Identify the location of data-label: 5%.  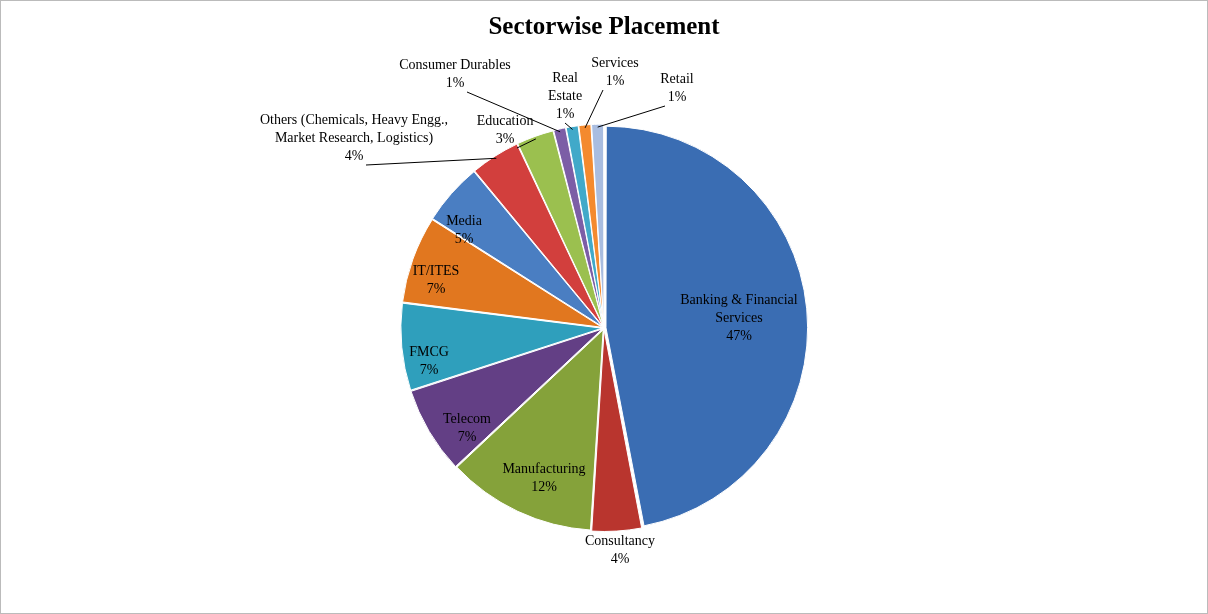
(464, 238).